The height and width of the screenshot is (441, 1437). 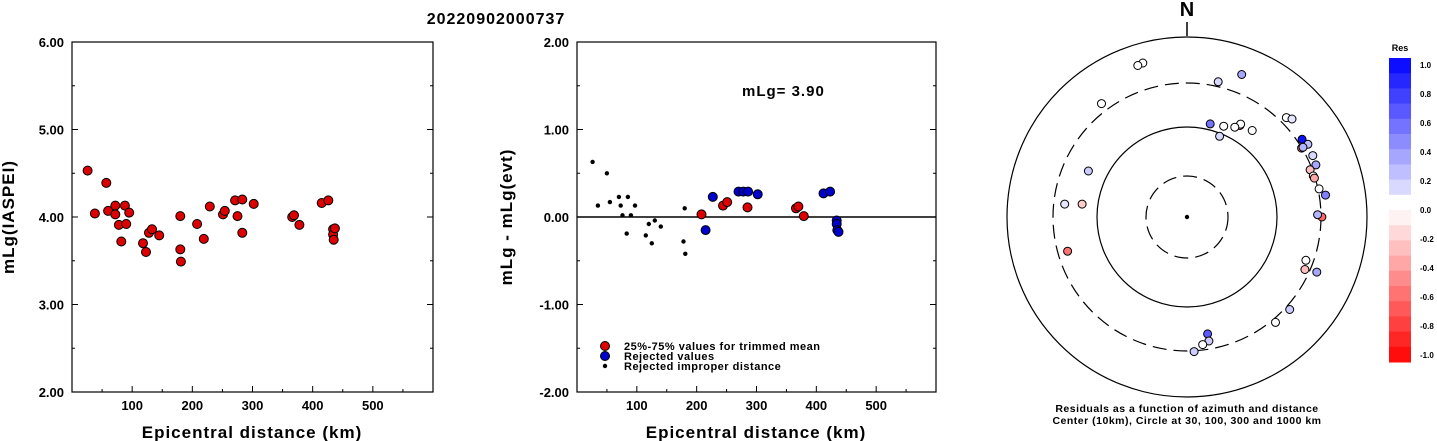 What do you see at coordinates (669, 357) in the screenshot?
I see `legend-label-rejected: Rejected values` at bounding box center [669, 357].